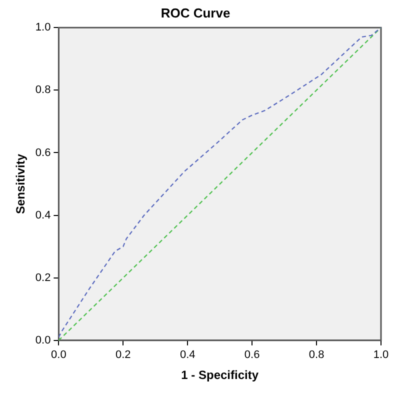 The width and height of the screenshot is (397, 395). Describe the element at coordinates (43, 278) in the screenshot. I see `y-tick-label: 0.2` at that location.